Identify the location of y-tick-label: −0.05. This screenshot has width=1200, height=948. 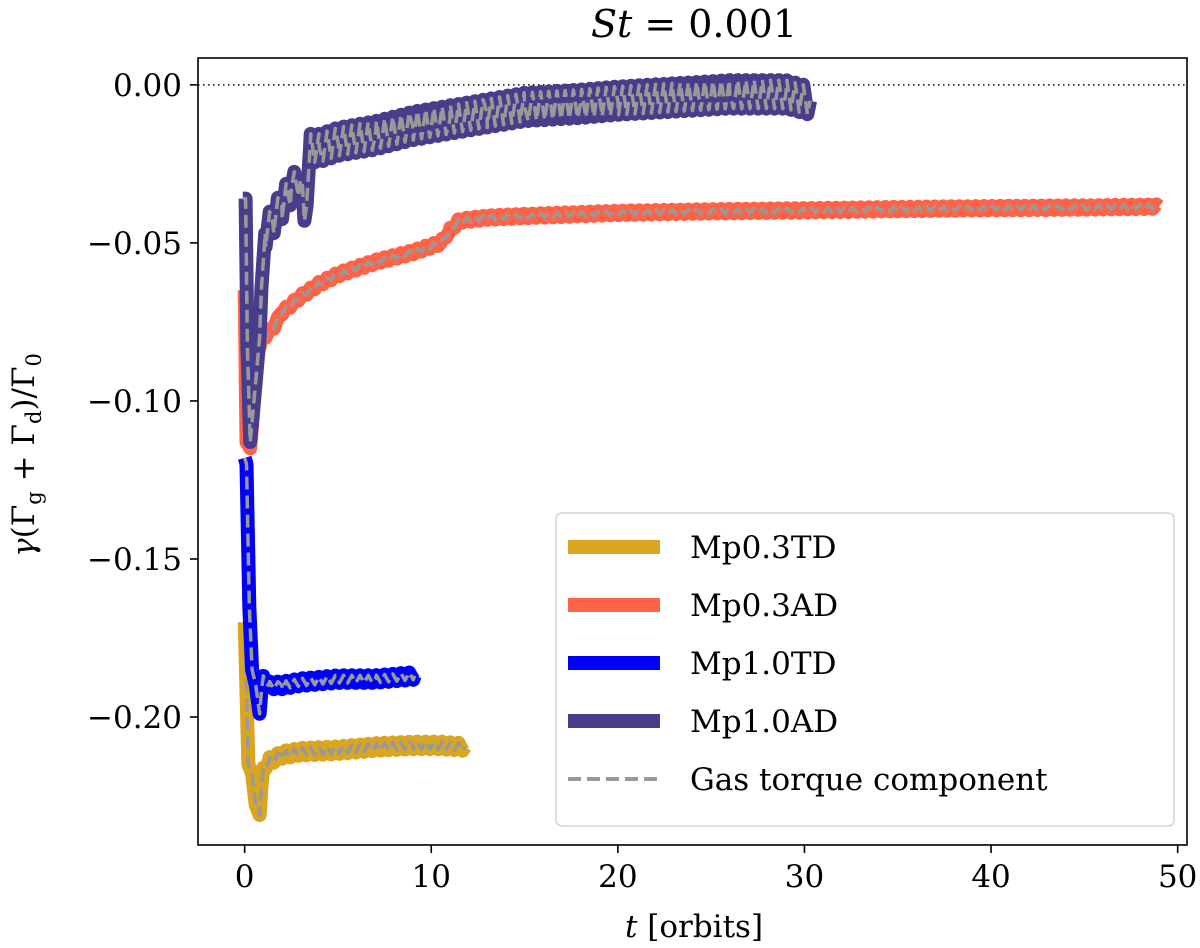
(134, 244).